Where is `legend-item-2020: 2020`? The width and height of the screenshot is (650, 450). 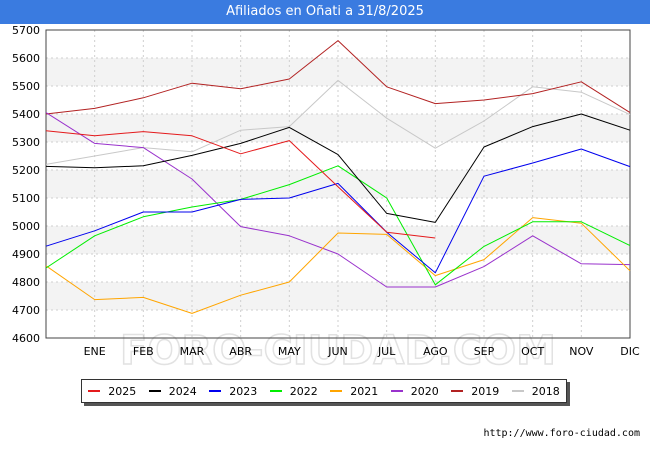 legend-item-2020: 2020 is located at coordinates (414, 391).